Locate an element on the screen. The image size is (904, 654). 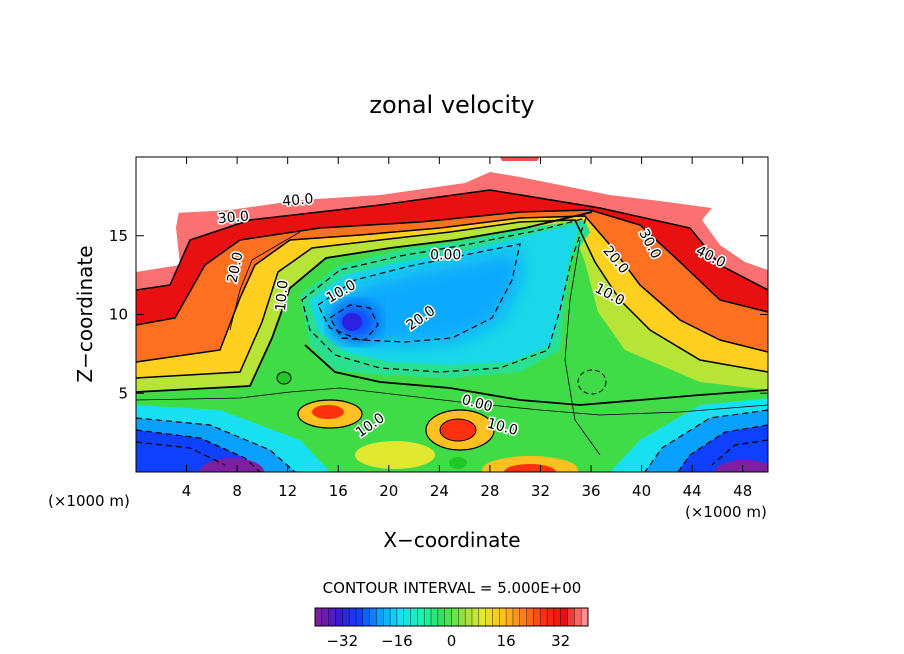
field-light-red is located at coordinates (452, 231).